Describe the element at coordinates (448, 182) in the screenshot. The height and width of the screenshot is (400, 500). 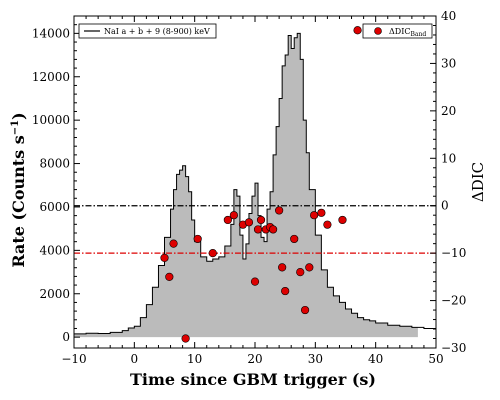
I see `y-axis-right: −30 −20 −10 0 10 20 30 40` at that location.